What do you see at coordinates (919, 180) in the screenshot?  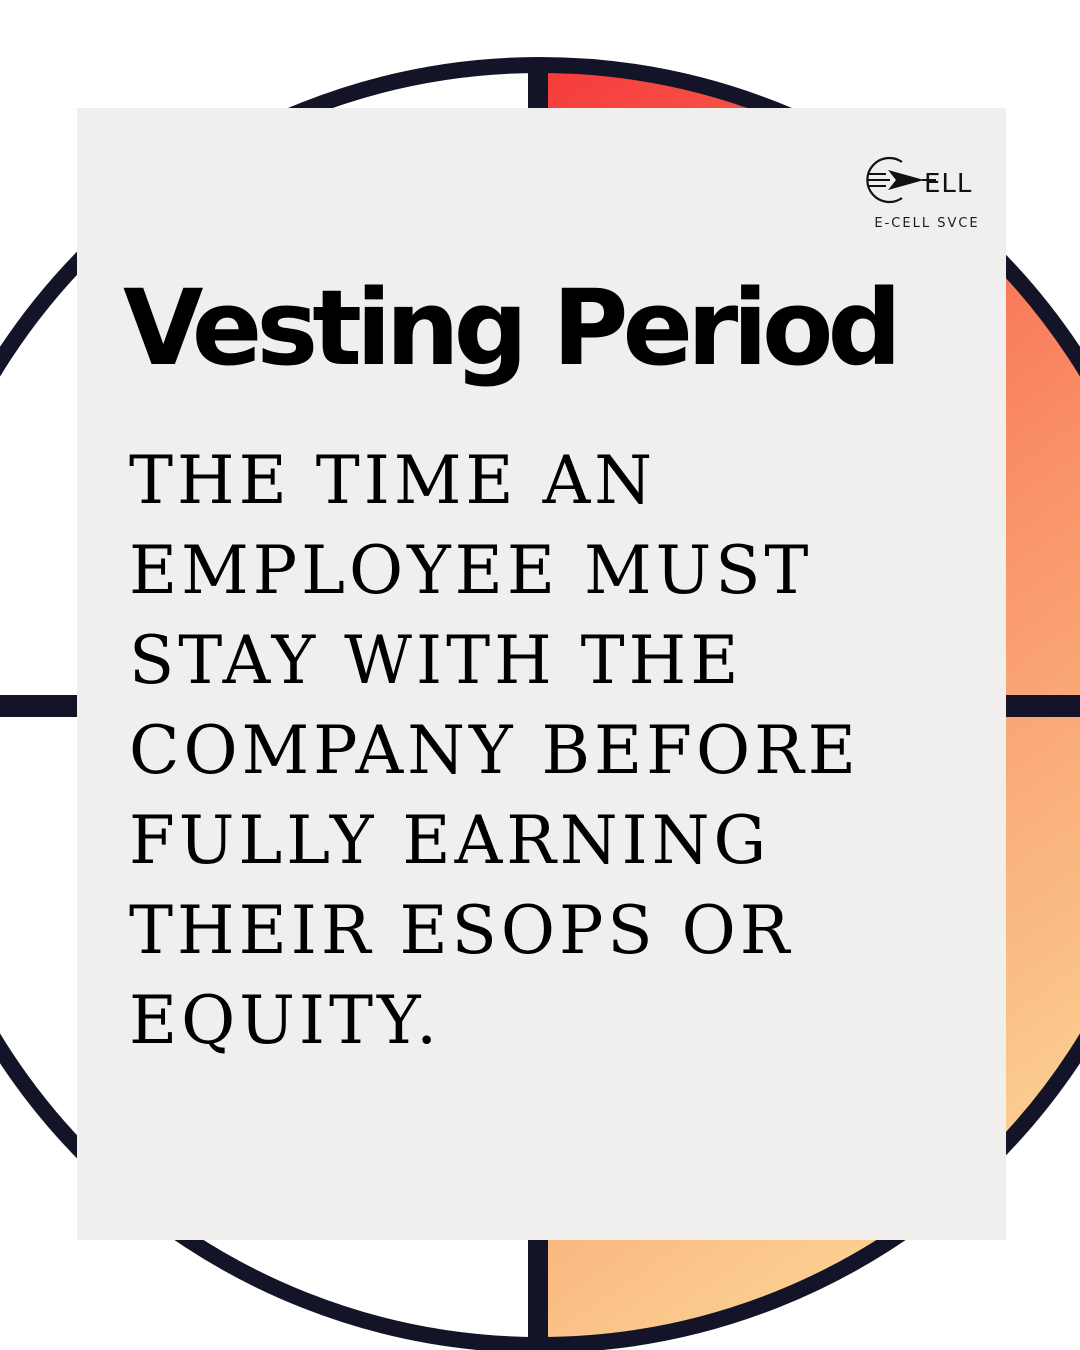 I see `paper-plane-logo-icon: ELL` at bounding box center [919, 180].